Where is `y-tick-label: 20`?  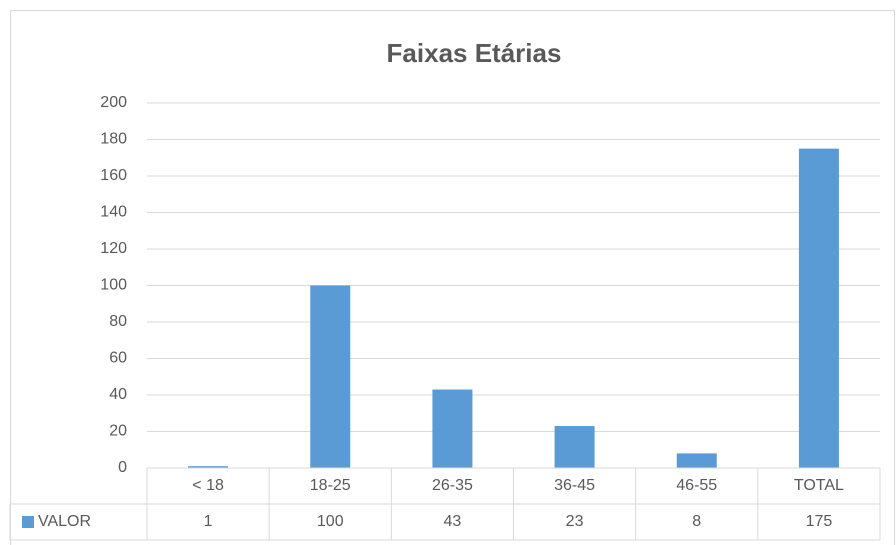
y-tick-label: 20 is located at coordinates (118, 431).